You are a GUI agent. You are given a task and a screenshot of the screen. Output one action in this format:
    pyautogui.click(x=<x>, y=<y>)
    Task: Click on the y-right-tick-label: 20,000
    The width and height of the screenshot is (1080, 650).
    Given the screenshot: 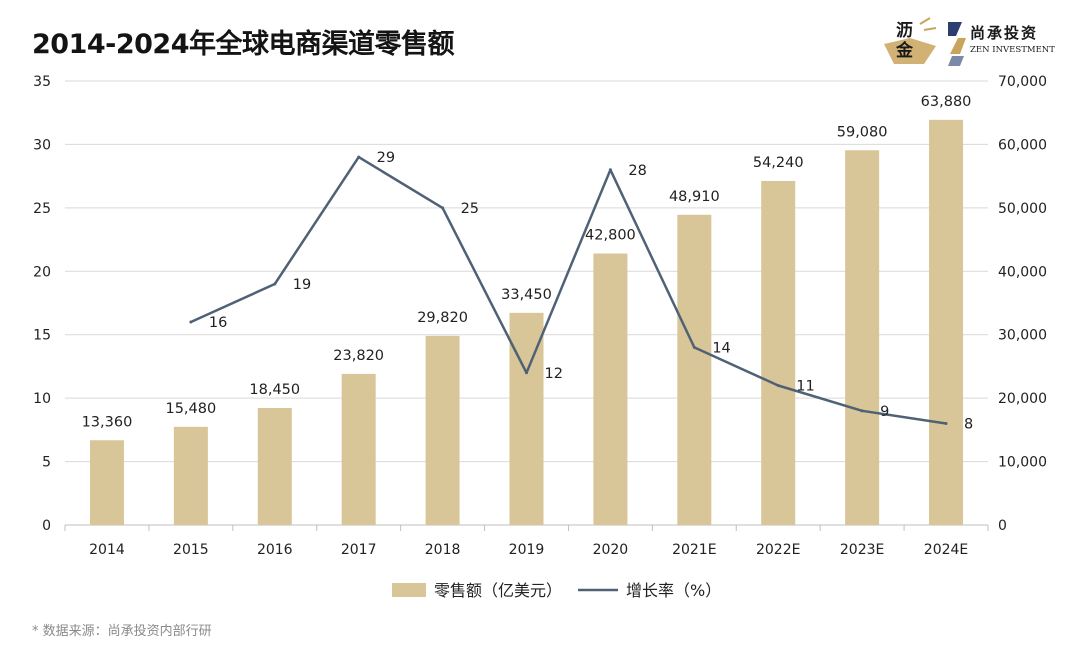 What is the action you would take?
    pyautogui.click(x=1022, y=399)
    